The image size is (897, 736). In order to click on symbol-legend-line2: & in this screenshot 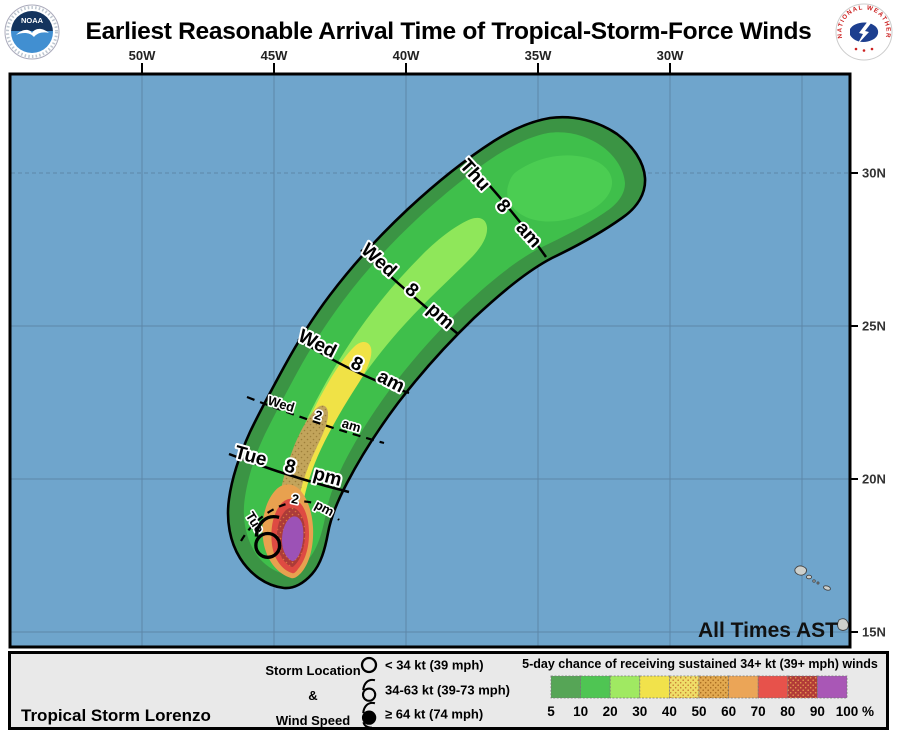, I will do `click(313, 695)`.